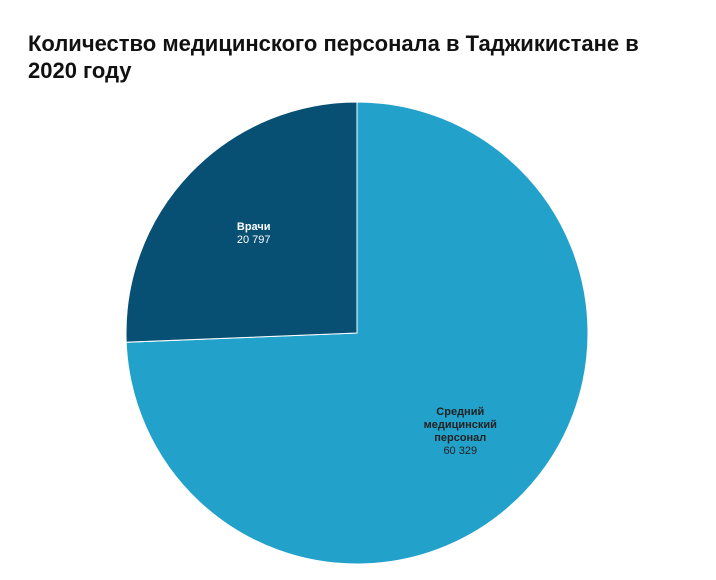 The height and width of the screenshot is (580, 716). I want to click on pie-slice, so click(241, 222).